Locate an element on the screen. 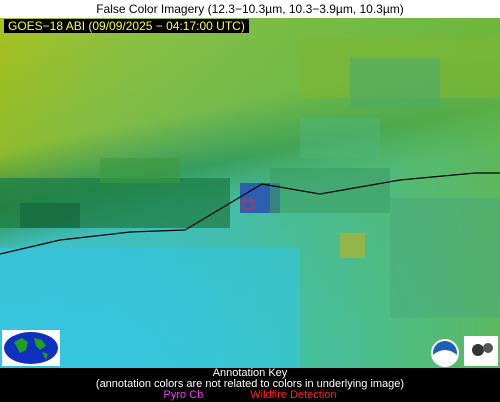  key-item: Pyro Cb is located at coordinates (183, 395).